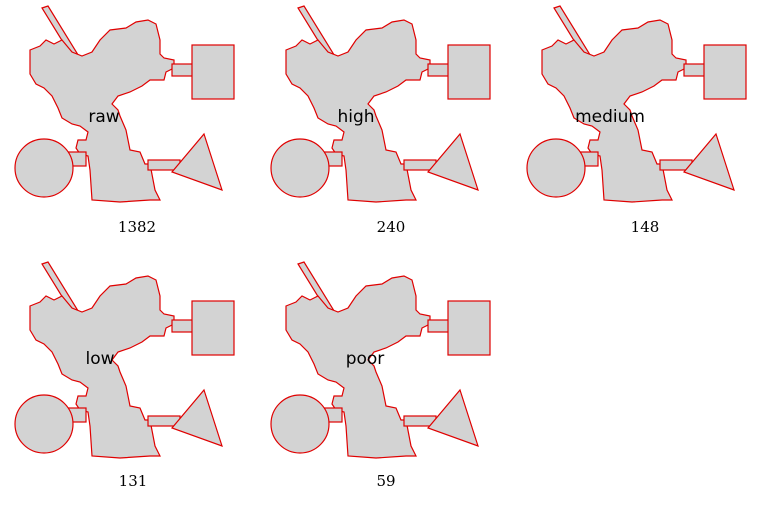 The width and height of the screenshot is (772, 510). Describe the element at coordinates (380, 375) in the screenshot. I see `panel-poor: poor 59` at that location.